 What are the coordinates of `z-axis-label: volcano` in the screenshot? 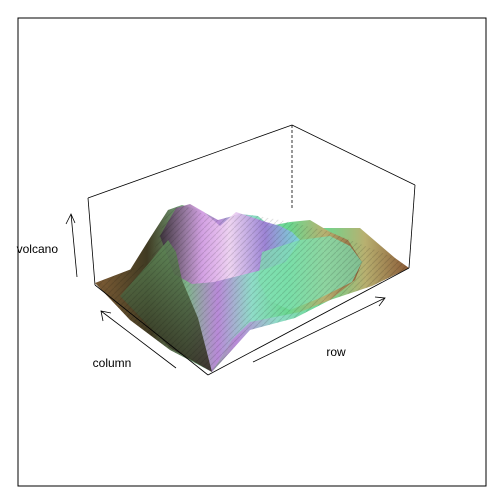 It's located at (38, 249).